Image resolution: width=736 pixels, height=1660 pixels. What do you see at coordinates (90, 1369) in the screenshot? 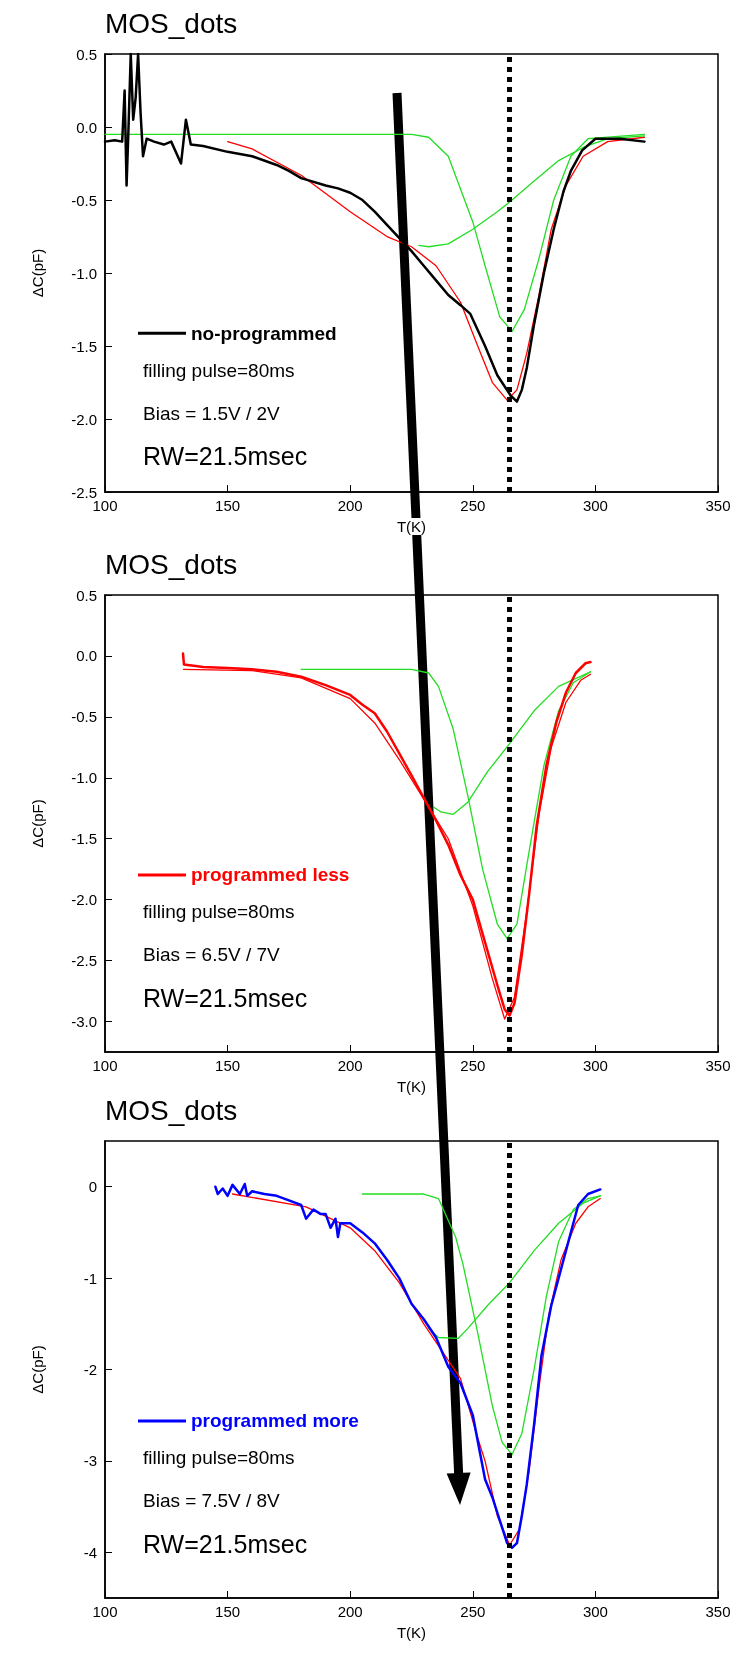
I see `y-tick-label: -2` at bounding box center [90, 1369].